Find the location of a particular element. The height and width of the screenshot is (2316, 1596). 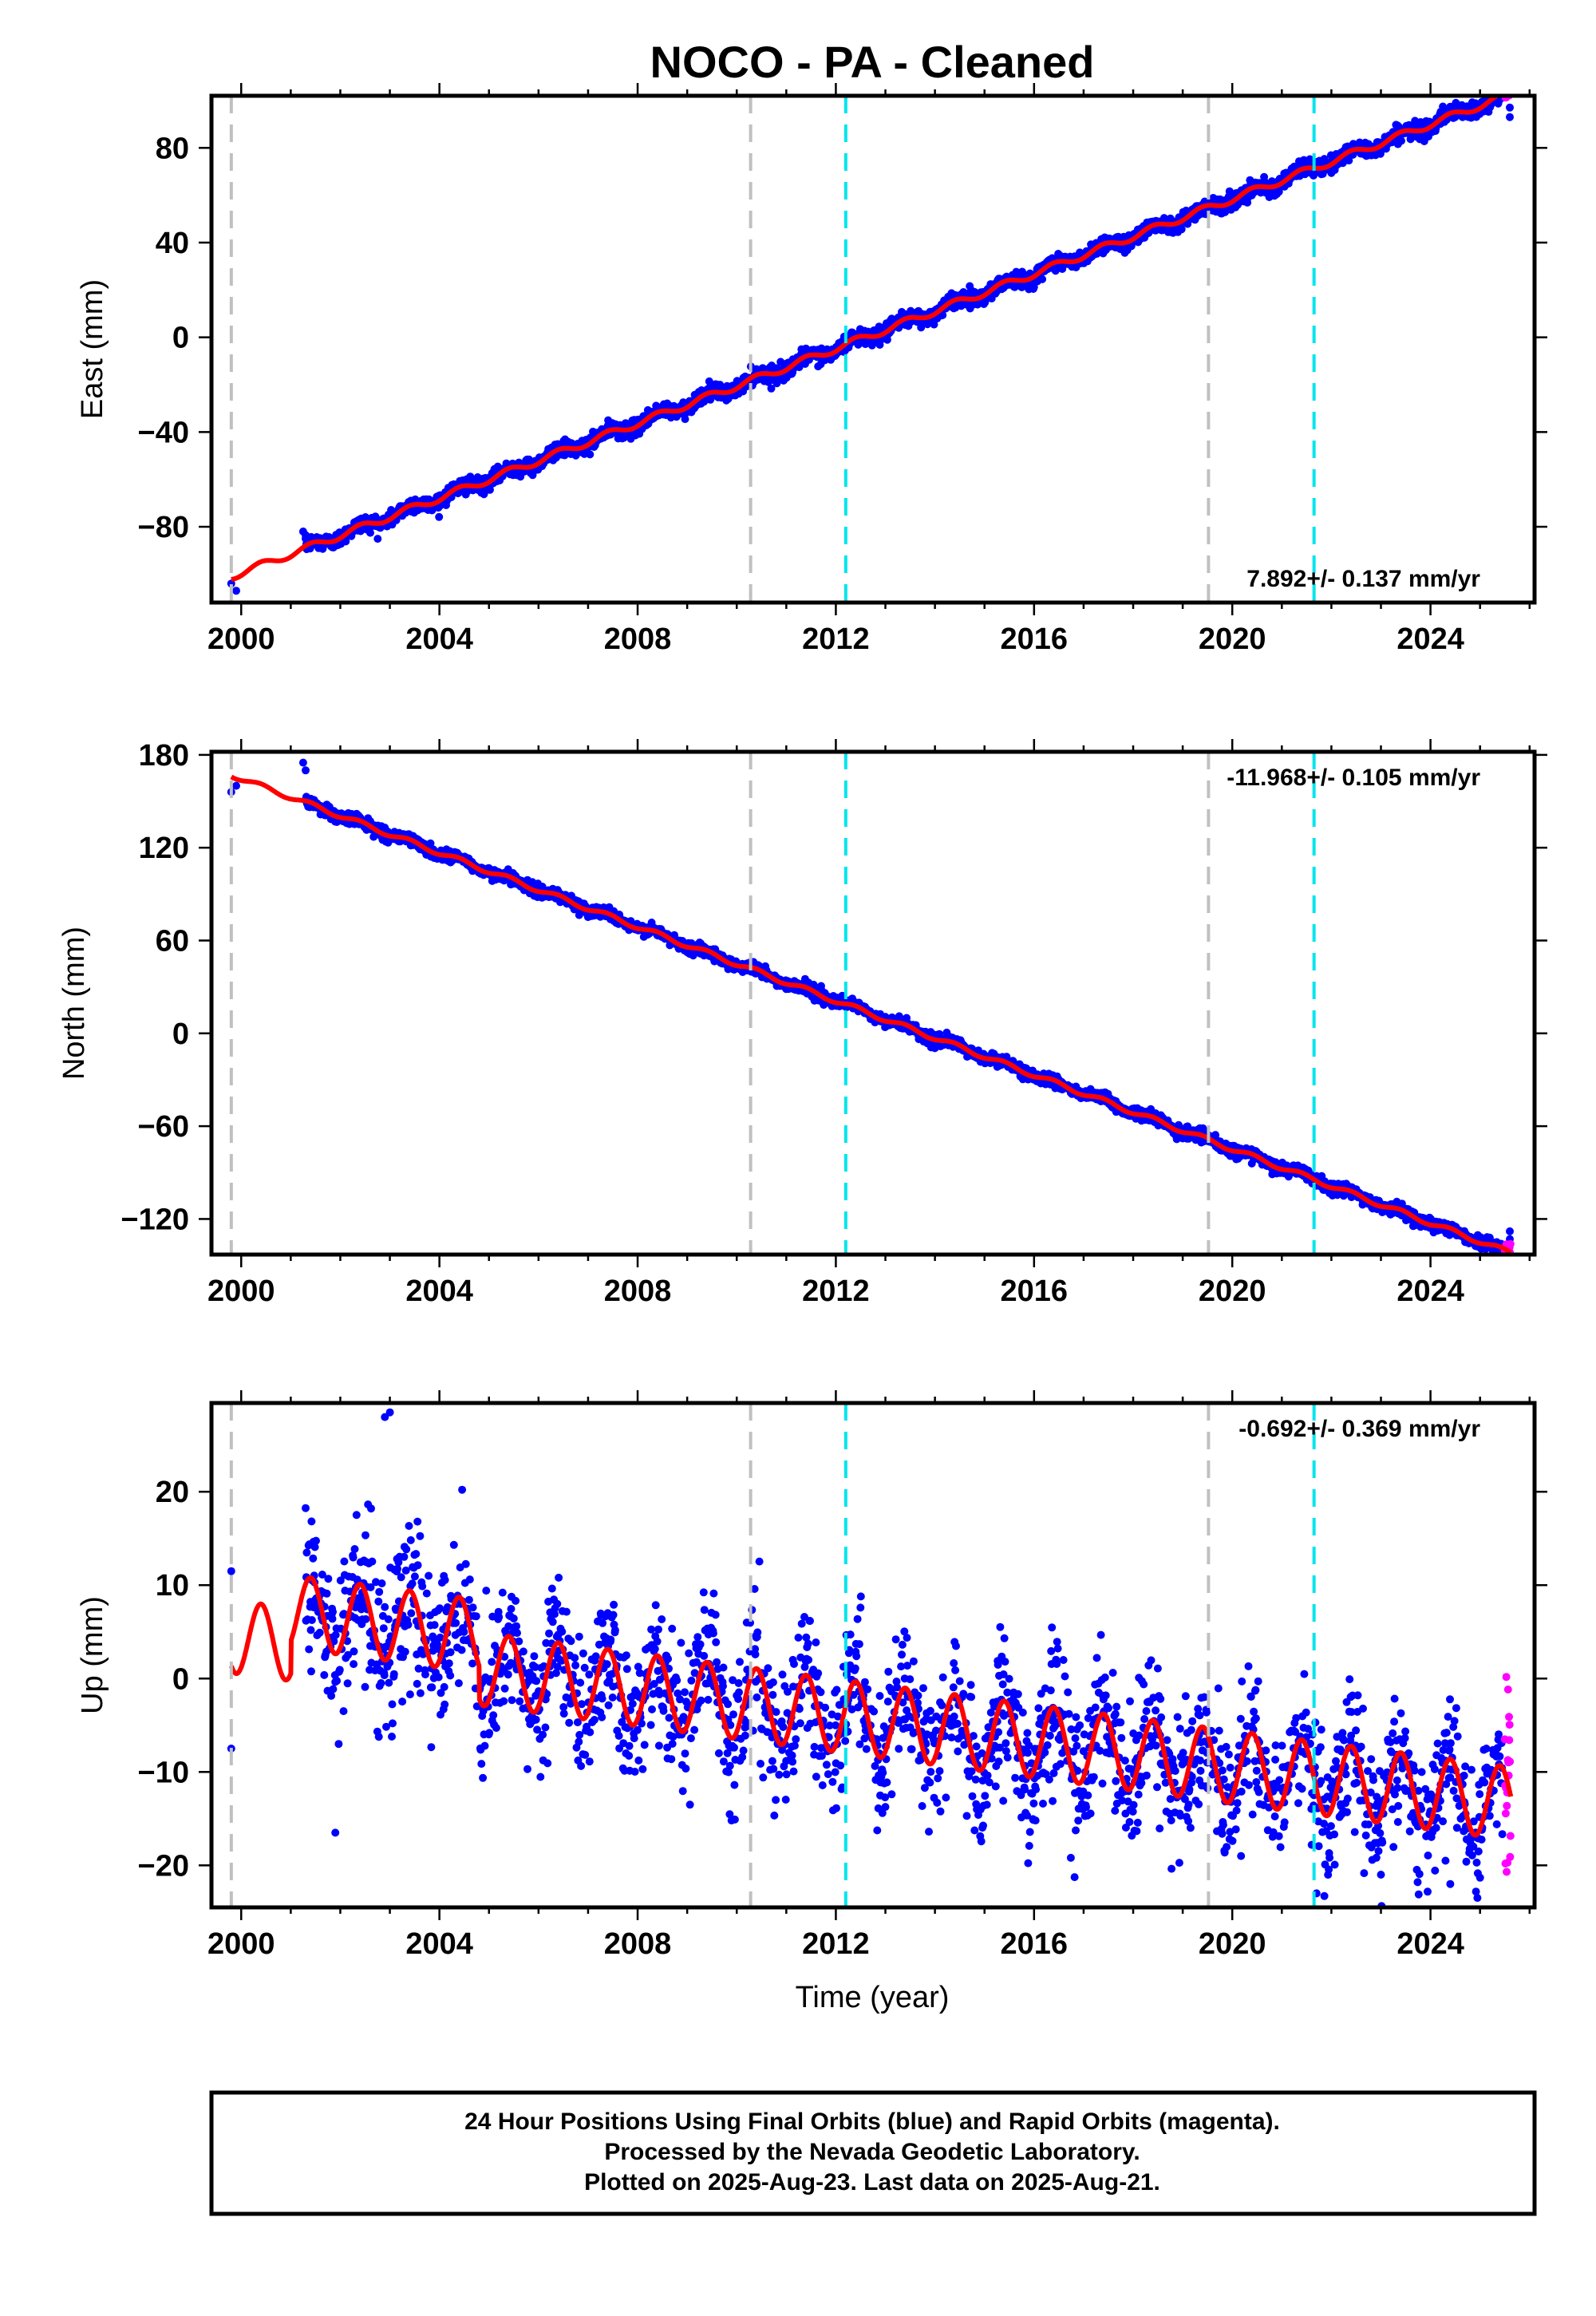

east-x-tick-label: 2008 is located at coordinates (638, 639).